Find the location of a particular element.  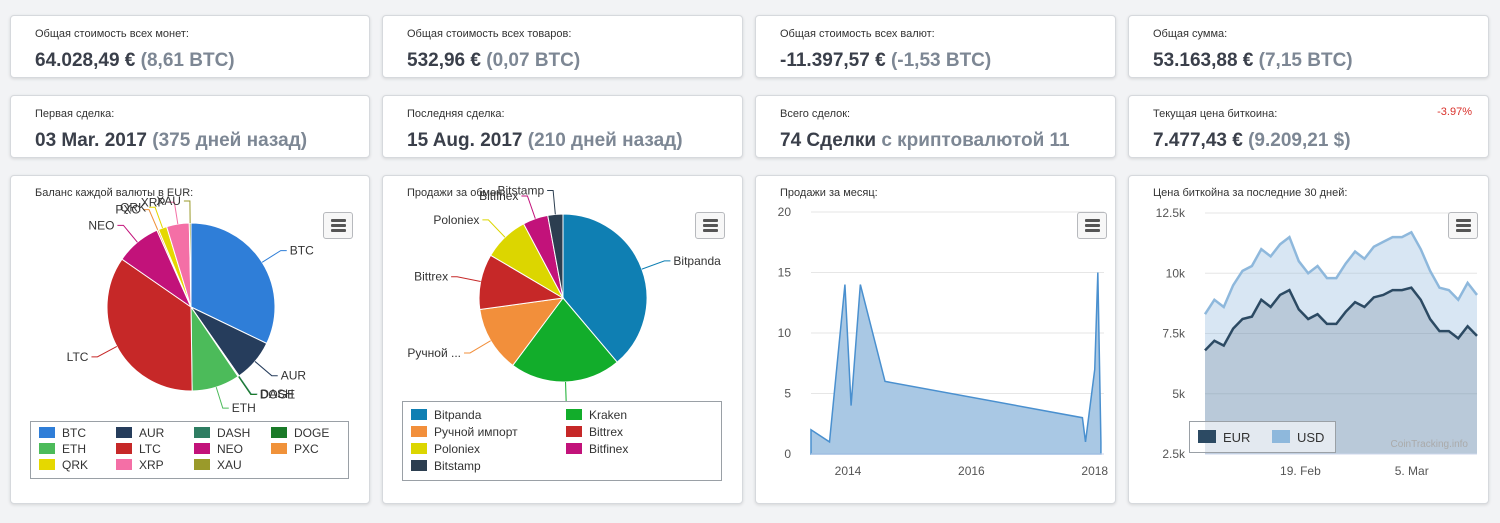

legend-item-3: Poloniex is located at coordinates (445, 449).